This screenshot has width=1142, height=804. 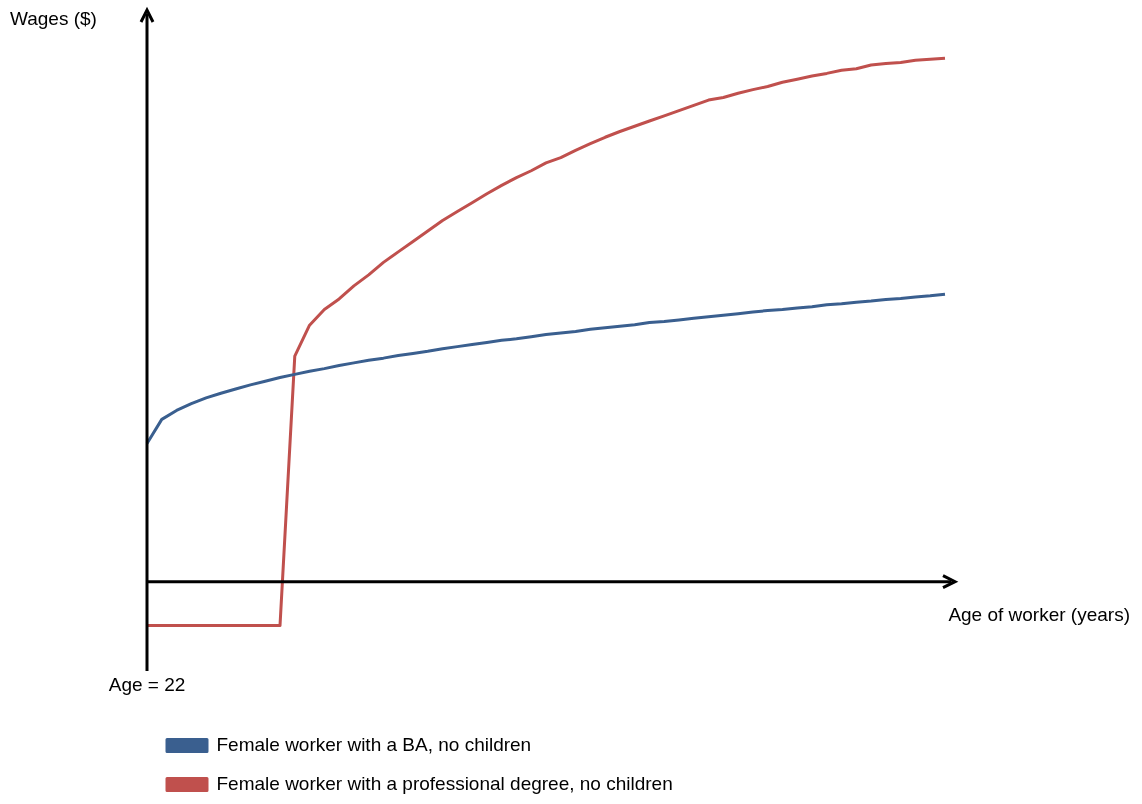 I want to click on legend-label: Female worker with a professional degree, no children, so click(x=444, y=783).